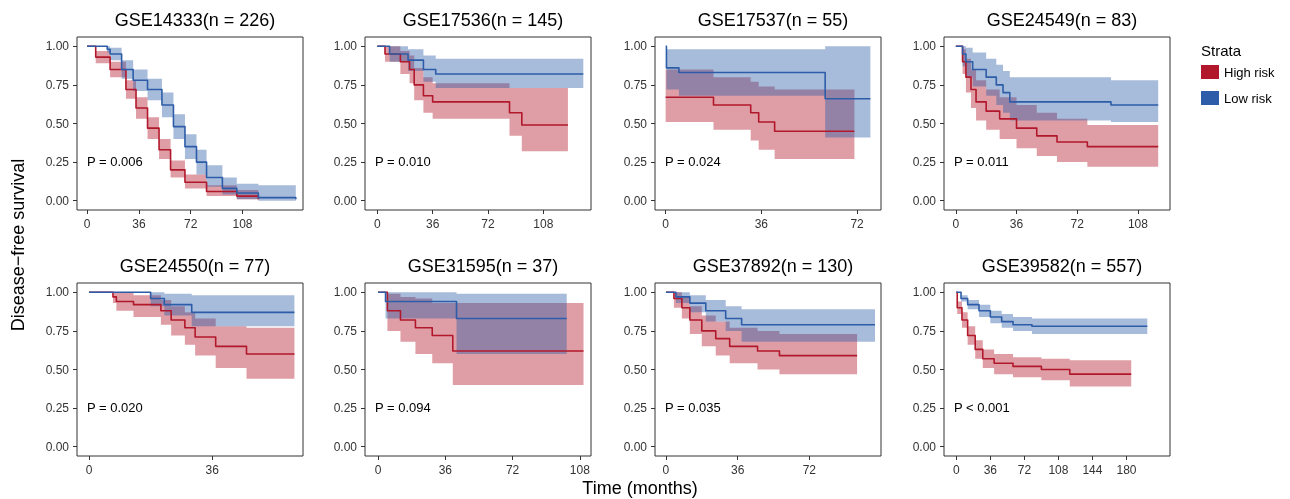 The image size is (1290, 499). What do you see at coordinates (1062, 20) in the screenshot?
I see `chart-title: GSE24549(n = 83)` at bounding box center [1062, 20].